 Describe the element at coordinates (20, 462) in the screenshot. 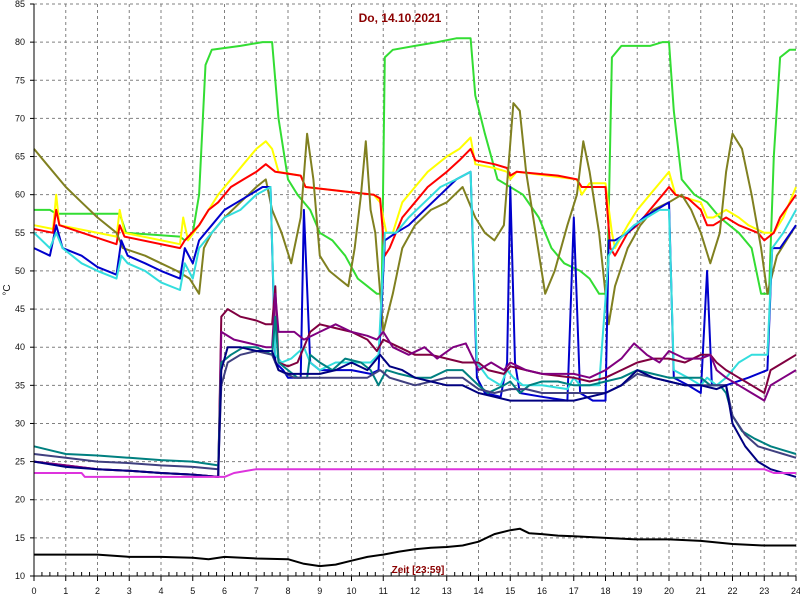

I see `y-tick-label: 25` at that location.